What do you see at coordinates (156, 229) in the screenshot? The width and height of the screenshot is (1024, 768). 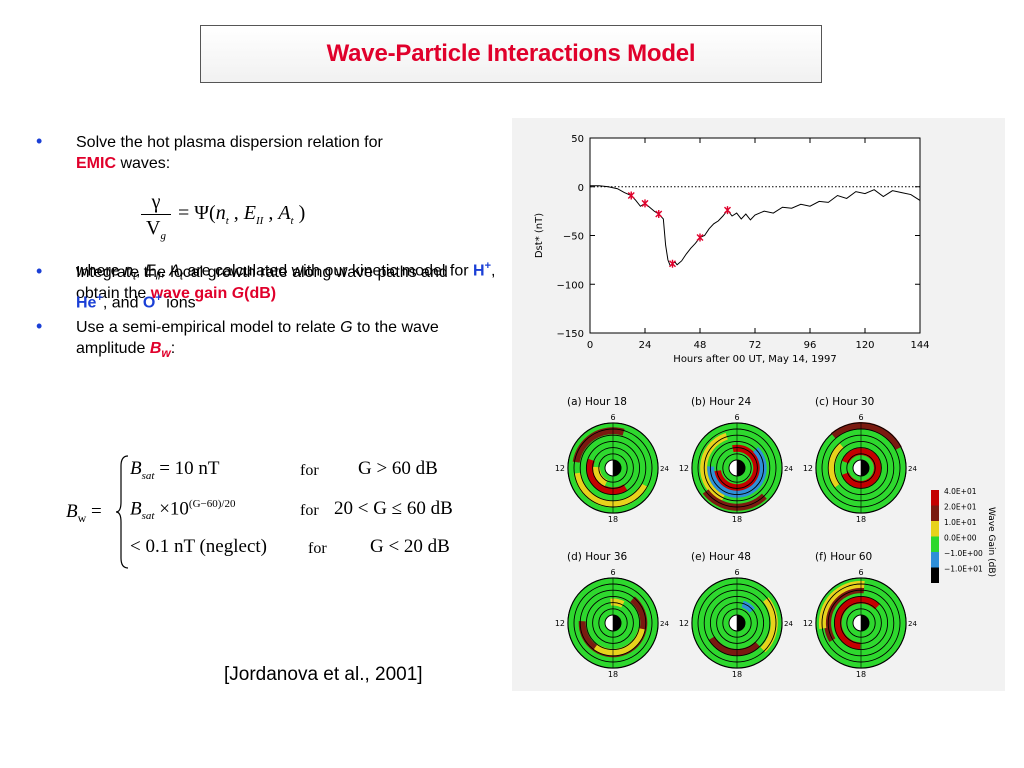 I see `fraction-denominator: Vg` at bounding box center [156, 229].